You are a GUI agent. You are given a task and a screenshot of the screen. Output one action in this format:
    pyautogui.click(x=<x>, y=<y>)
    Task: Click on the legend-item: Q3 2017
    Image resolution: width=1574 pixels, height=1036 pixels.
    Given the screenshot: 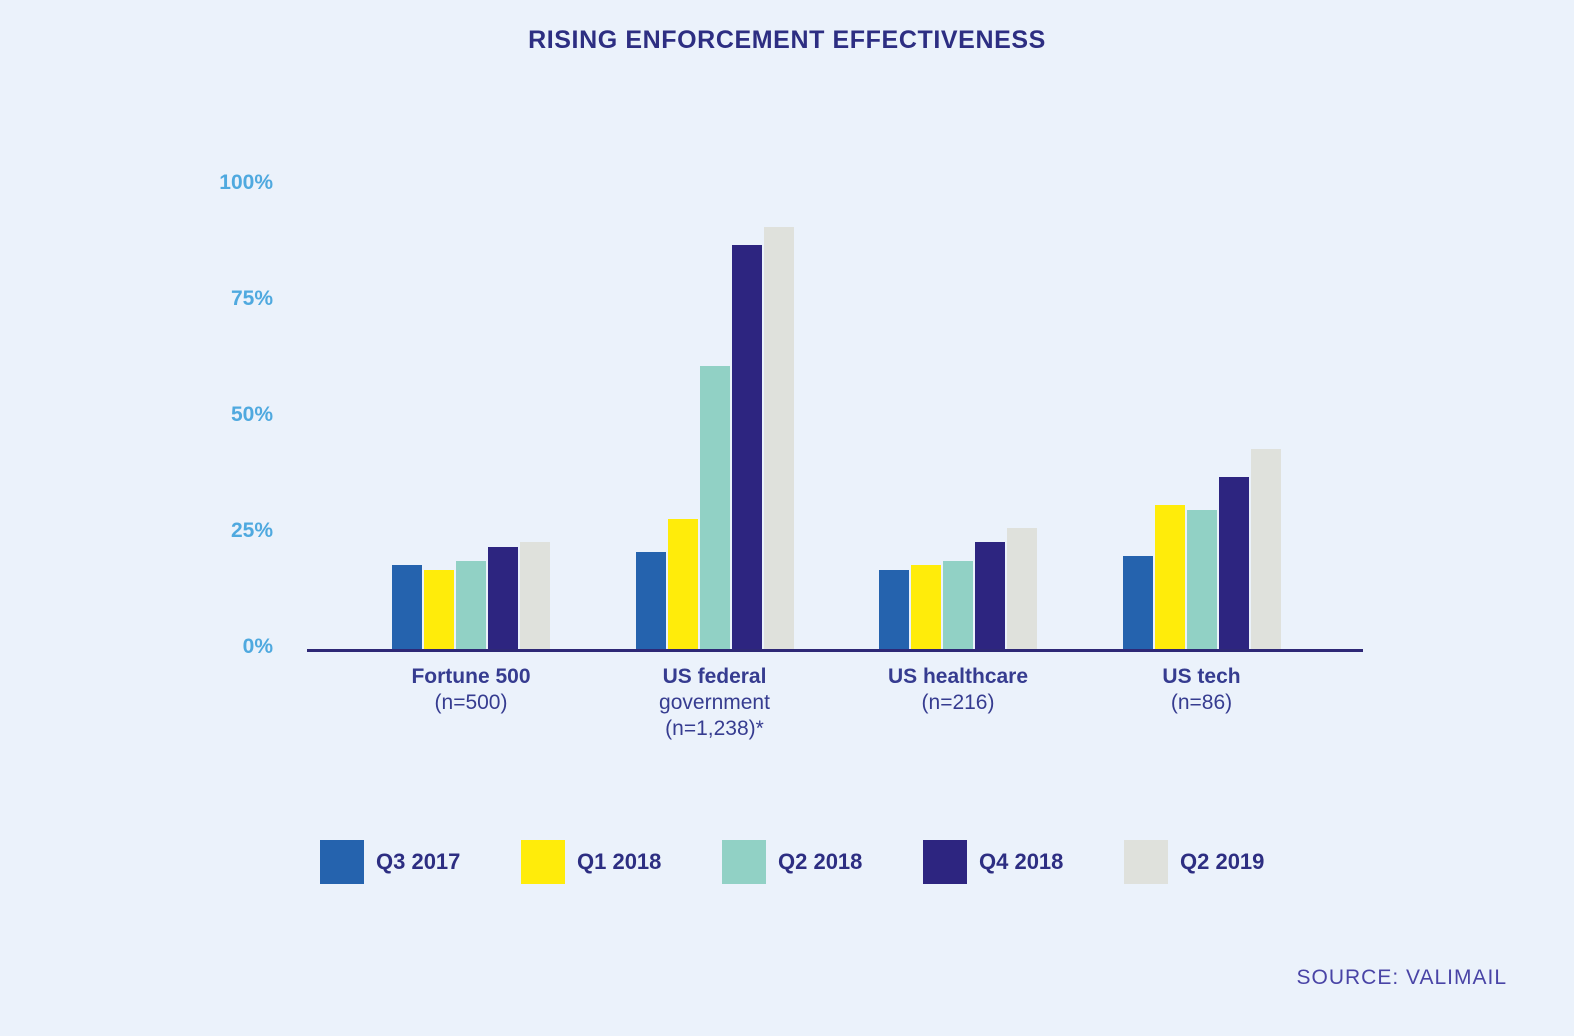 What is the action you would take?
    pyautogui.click(x=420, y=862)
    